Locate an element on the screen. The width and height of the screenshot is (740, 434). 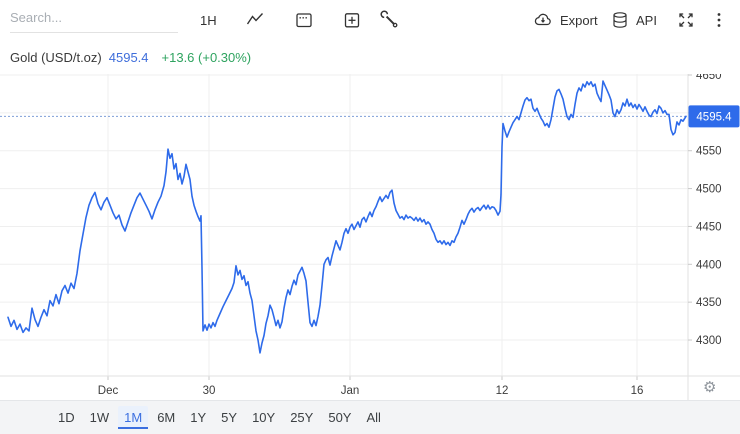
cloud-download-icon is located at coordinates (542, 19).